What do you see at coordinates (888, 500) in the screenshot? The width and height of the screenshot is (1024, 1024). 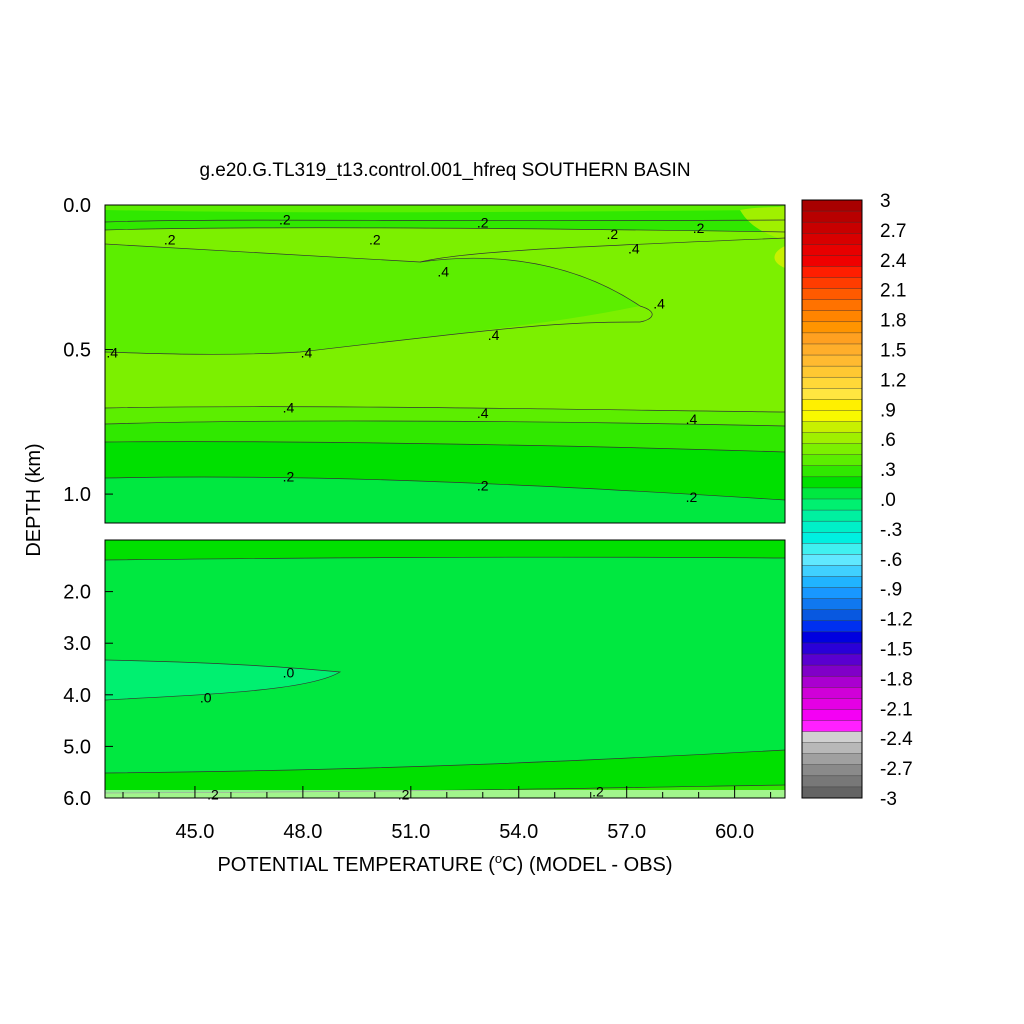 I see `colorbar-label: .0` at bounding box center [888, 500].